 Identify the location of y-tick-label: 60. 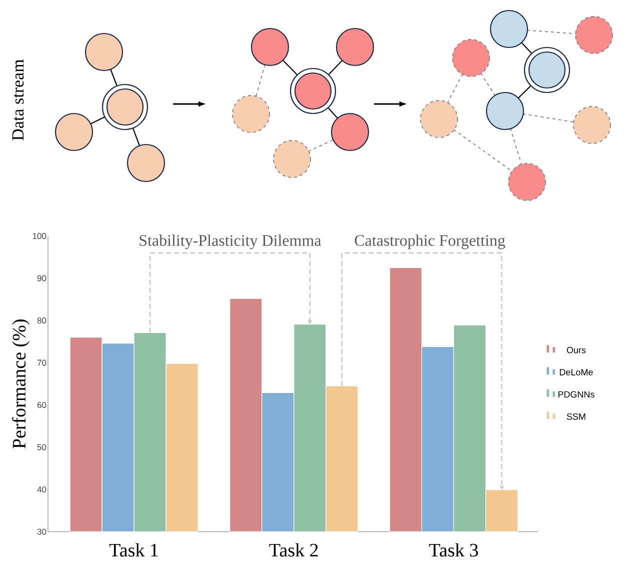
(41, 405).